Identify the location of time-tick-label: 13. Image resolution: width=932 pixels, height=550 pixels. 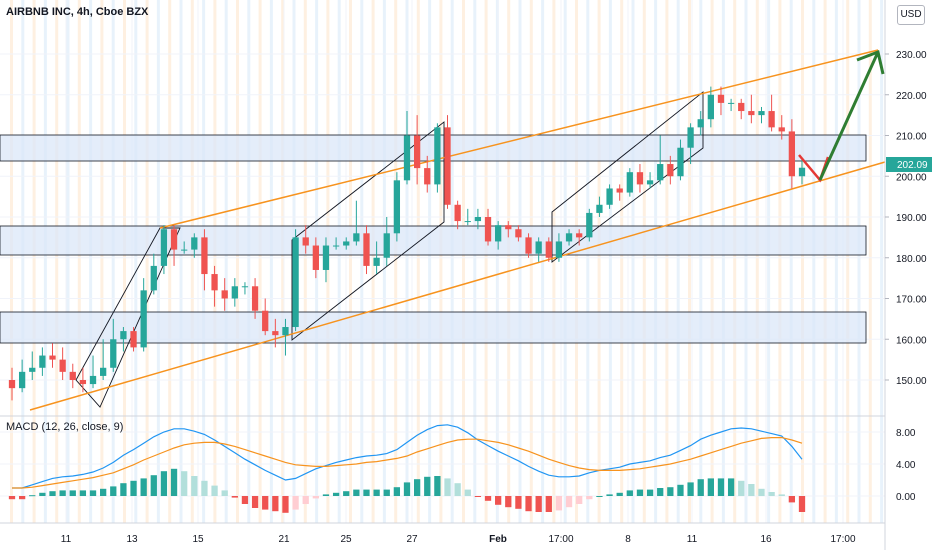
(132, 539).